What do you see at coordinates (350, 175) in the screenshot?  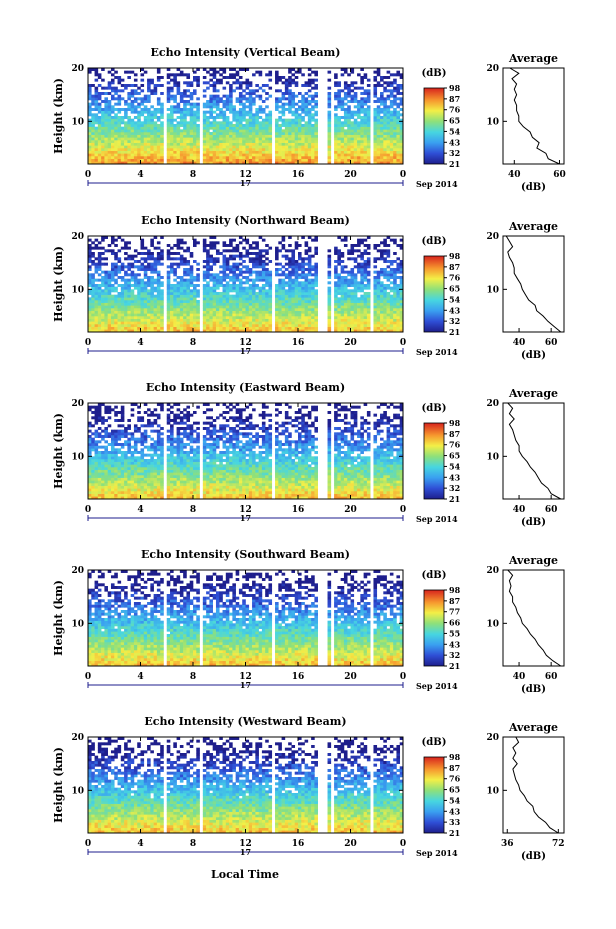 I see `x-tick-label: 20` at bounding box center [350, 175].